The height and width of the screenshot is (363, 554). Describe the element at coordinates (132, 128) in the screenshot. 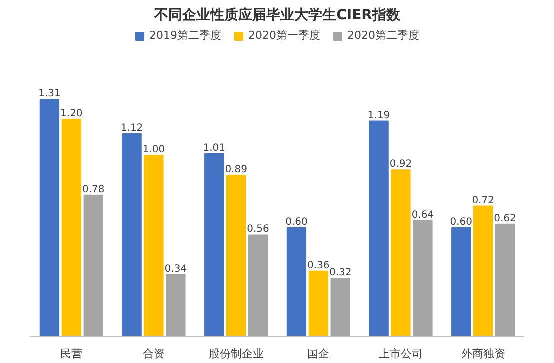

I see `data-label: 1.12` at that location.